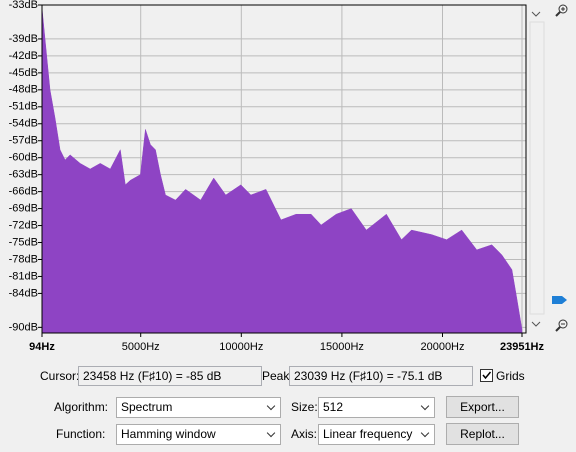 The width and height of the screenshot is (576, 452). I want to click on zoom-slider-thumb, so click(559, 300).